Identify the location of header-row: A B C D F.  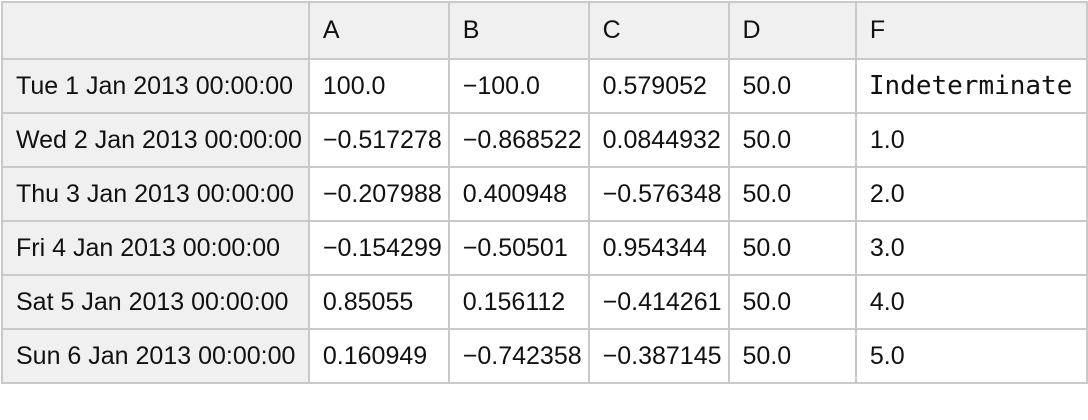
(544, 30).